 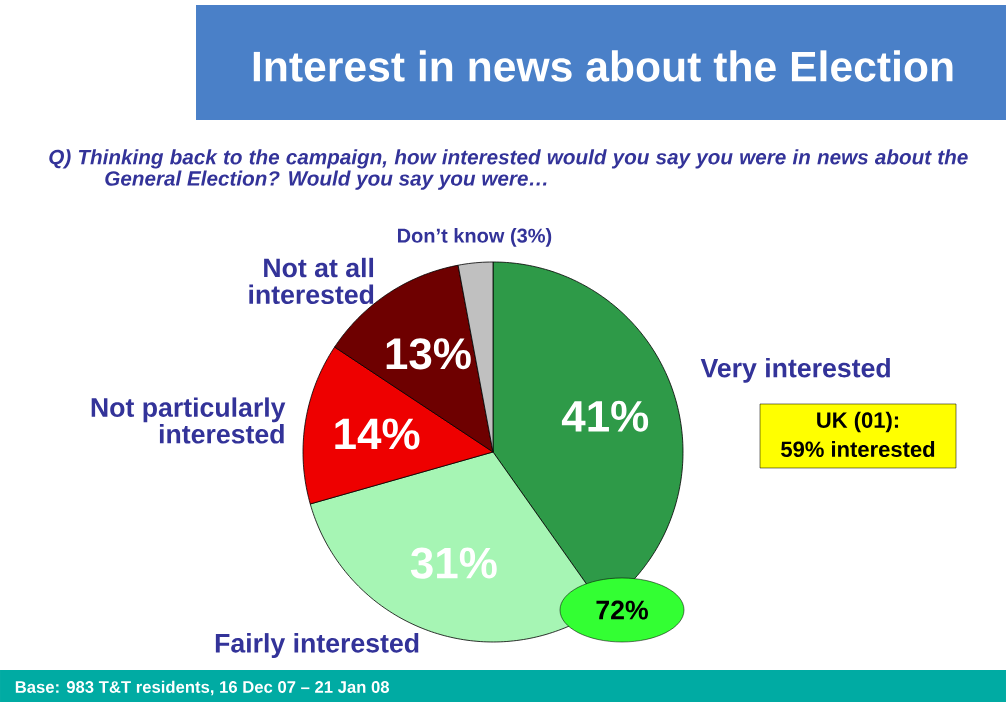 I want to click on data-label: 13%, so click(x=428, y=354).